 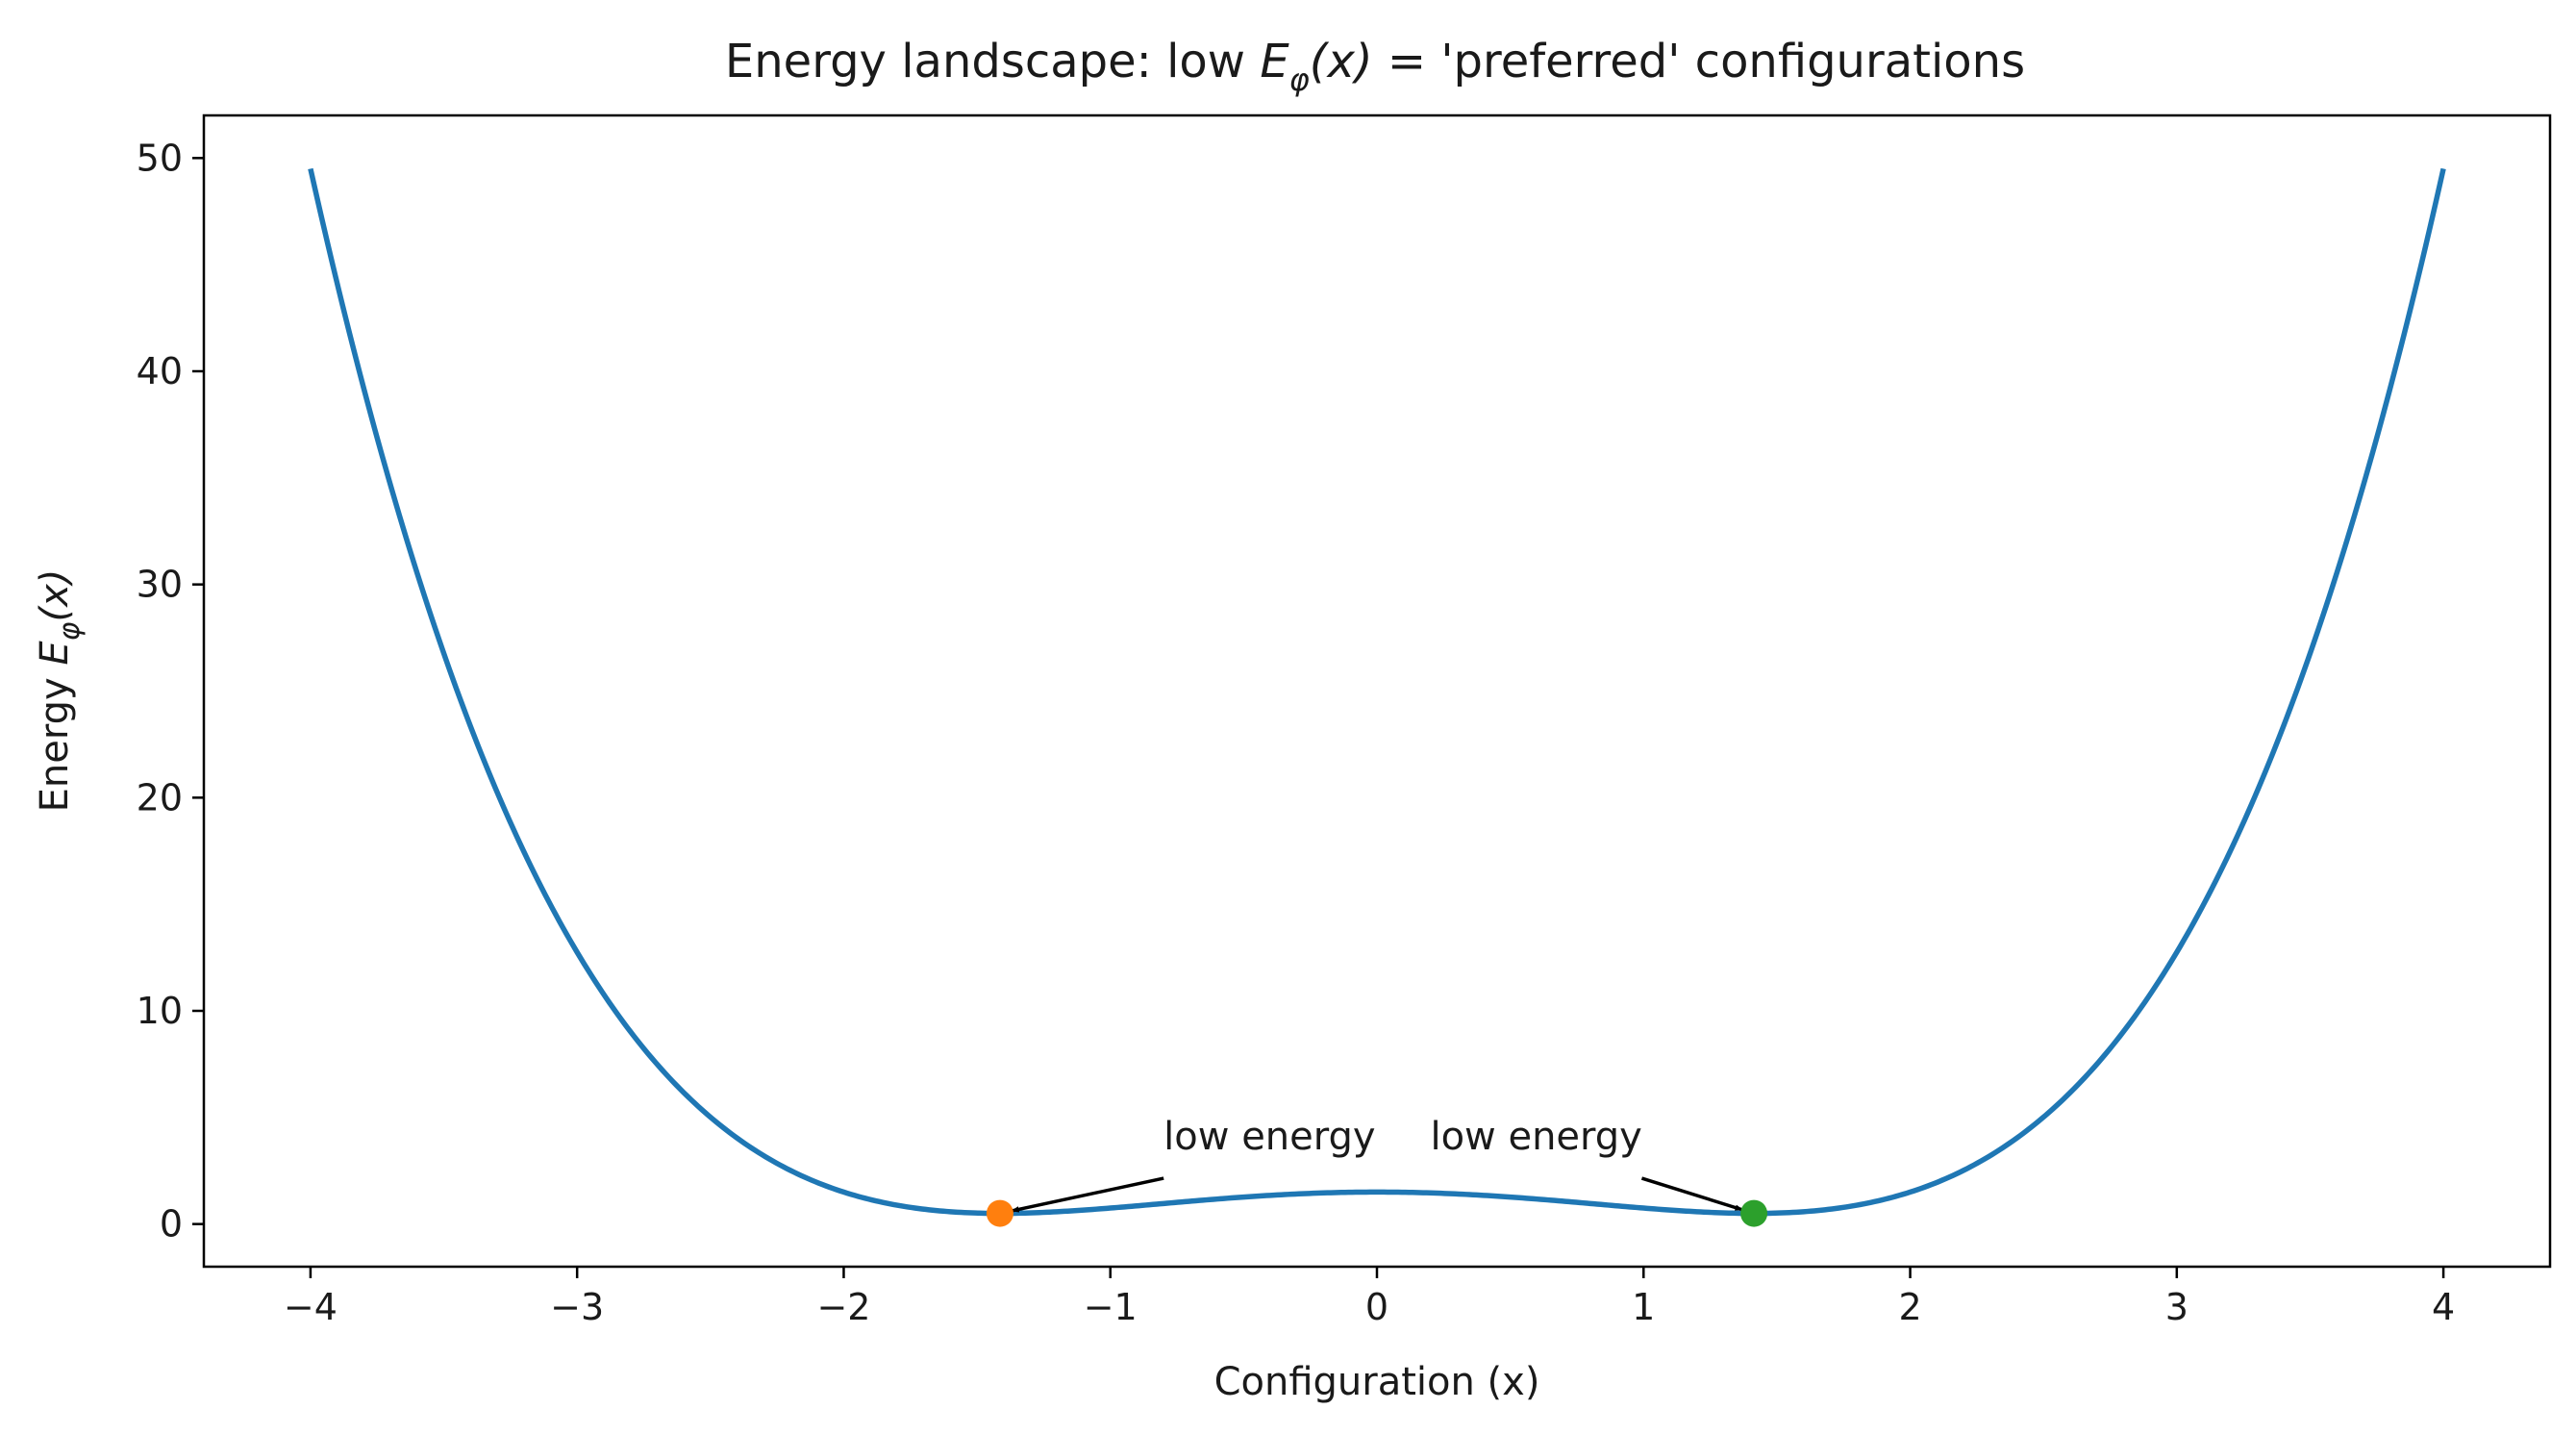 I want to click on annotations-layer: low energy low energy, so click(x=1377, y=1164).